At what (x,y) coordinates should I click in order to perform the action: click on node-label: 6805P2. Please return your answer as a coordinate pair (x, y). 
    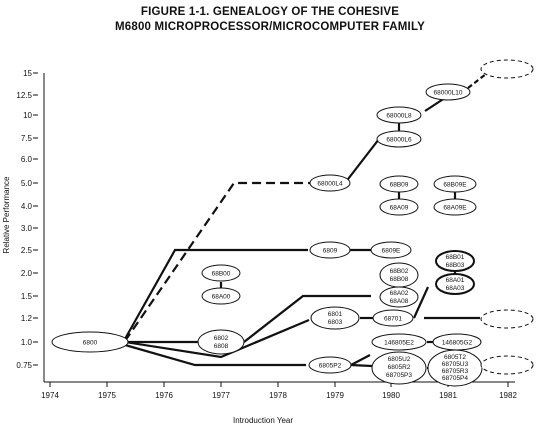
    Looking at the image, I should click on (330, 366).